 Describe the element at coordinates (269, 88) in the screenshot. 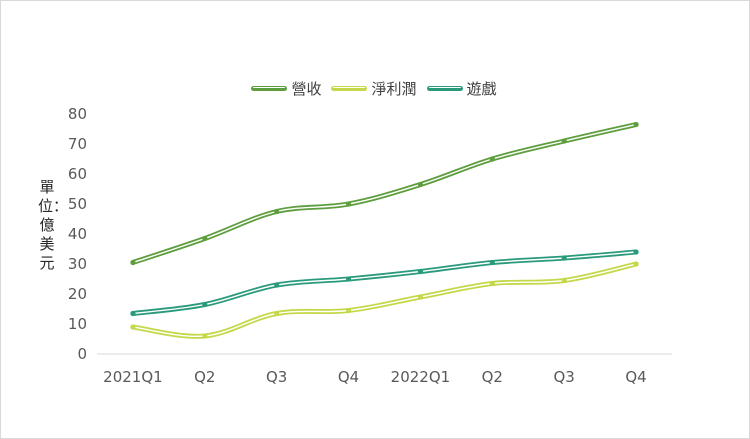

I see `legend-swatch-revenue` at that location.